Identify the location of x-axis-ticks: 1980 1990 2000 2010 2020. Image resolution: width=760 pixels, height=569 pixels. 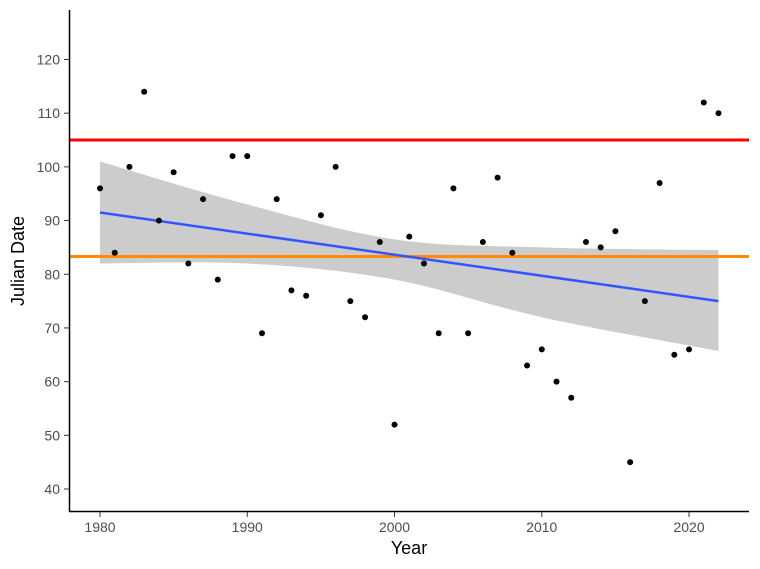
(394, 523).